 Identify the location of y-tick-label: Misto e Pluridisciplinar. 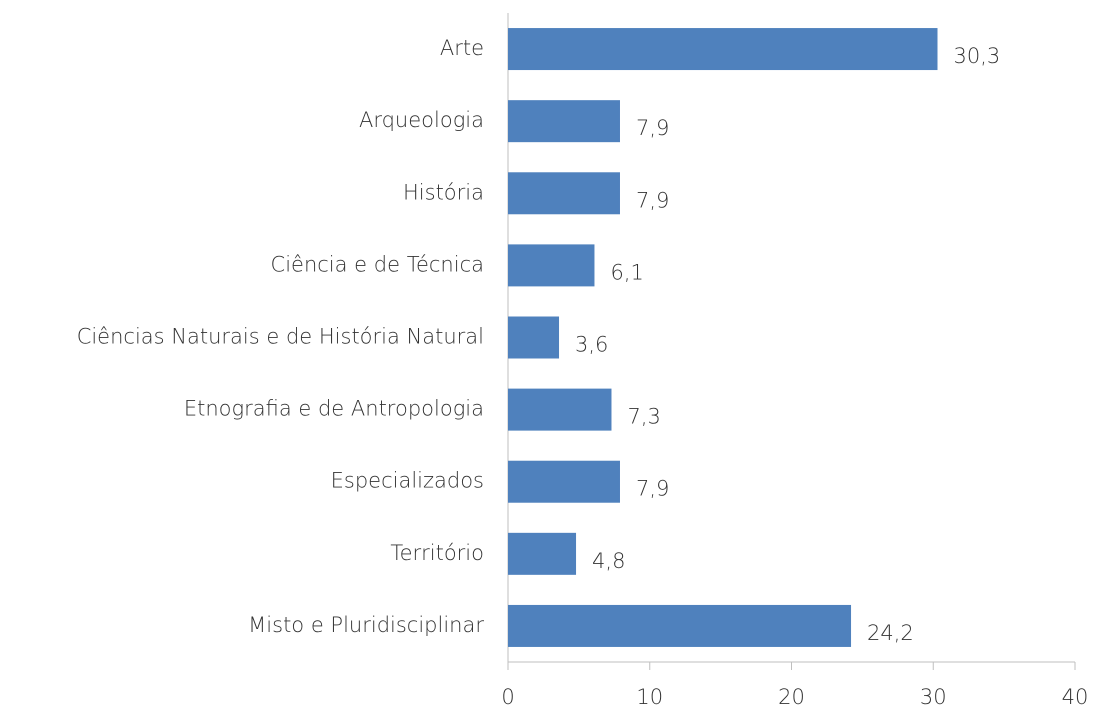
(366, 625).